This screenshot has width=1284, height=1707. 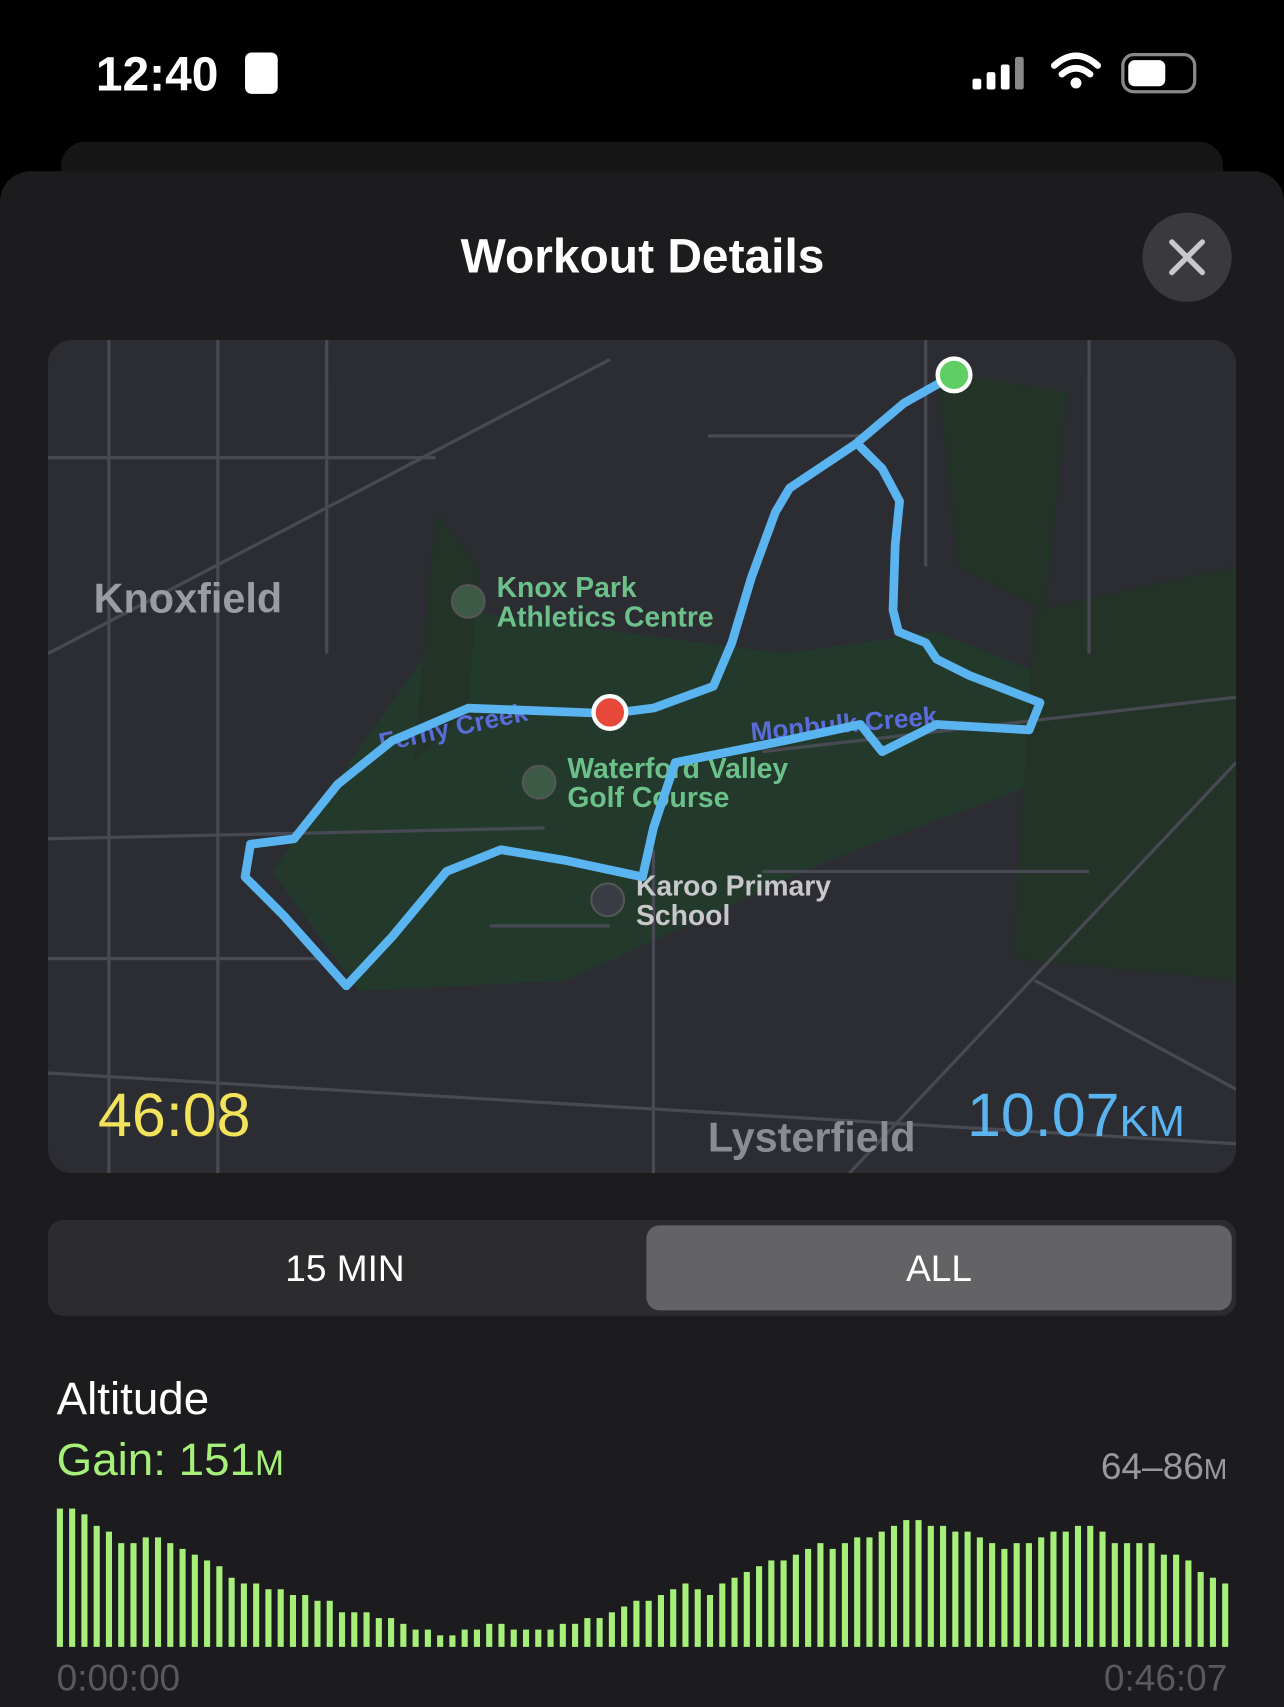 I want to click on place-label: Knoxfield, so click(x=188, y=598).